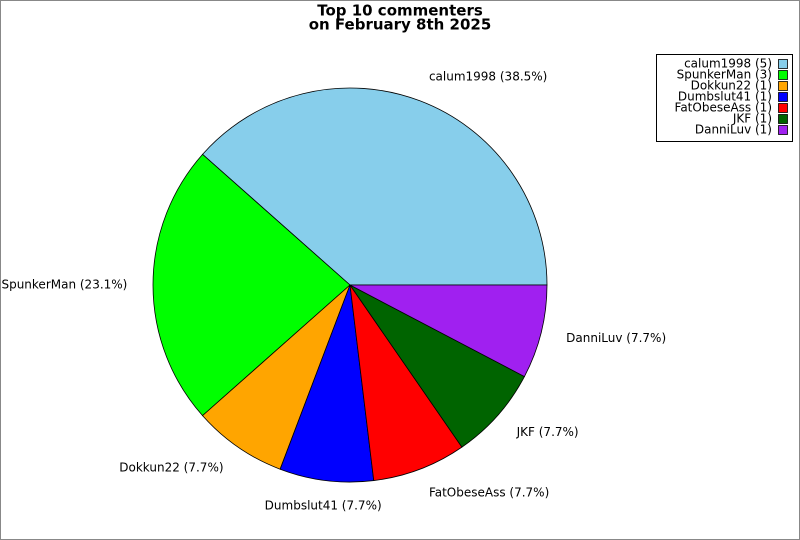  What do you see at coordinates (723, 108) in the screenshot?
I see `legend-label: FatObeseAss (1)` at bounding box center [723, 108].